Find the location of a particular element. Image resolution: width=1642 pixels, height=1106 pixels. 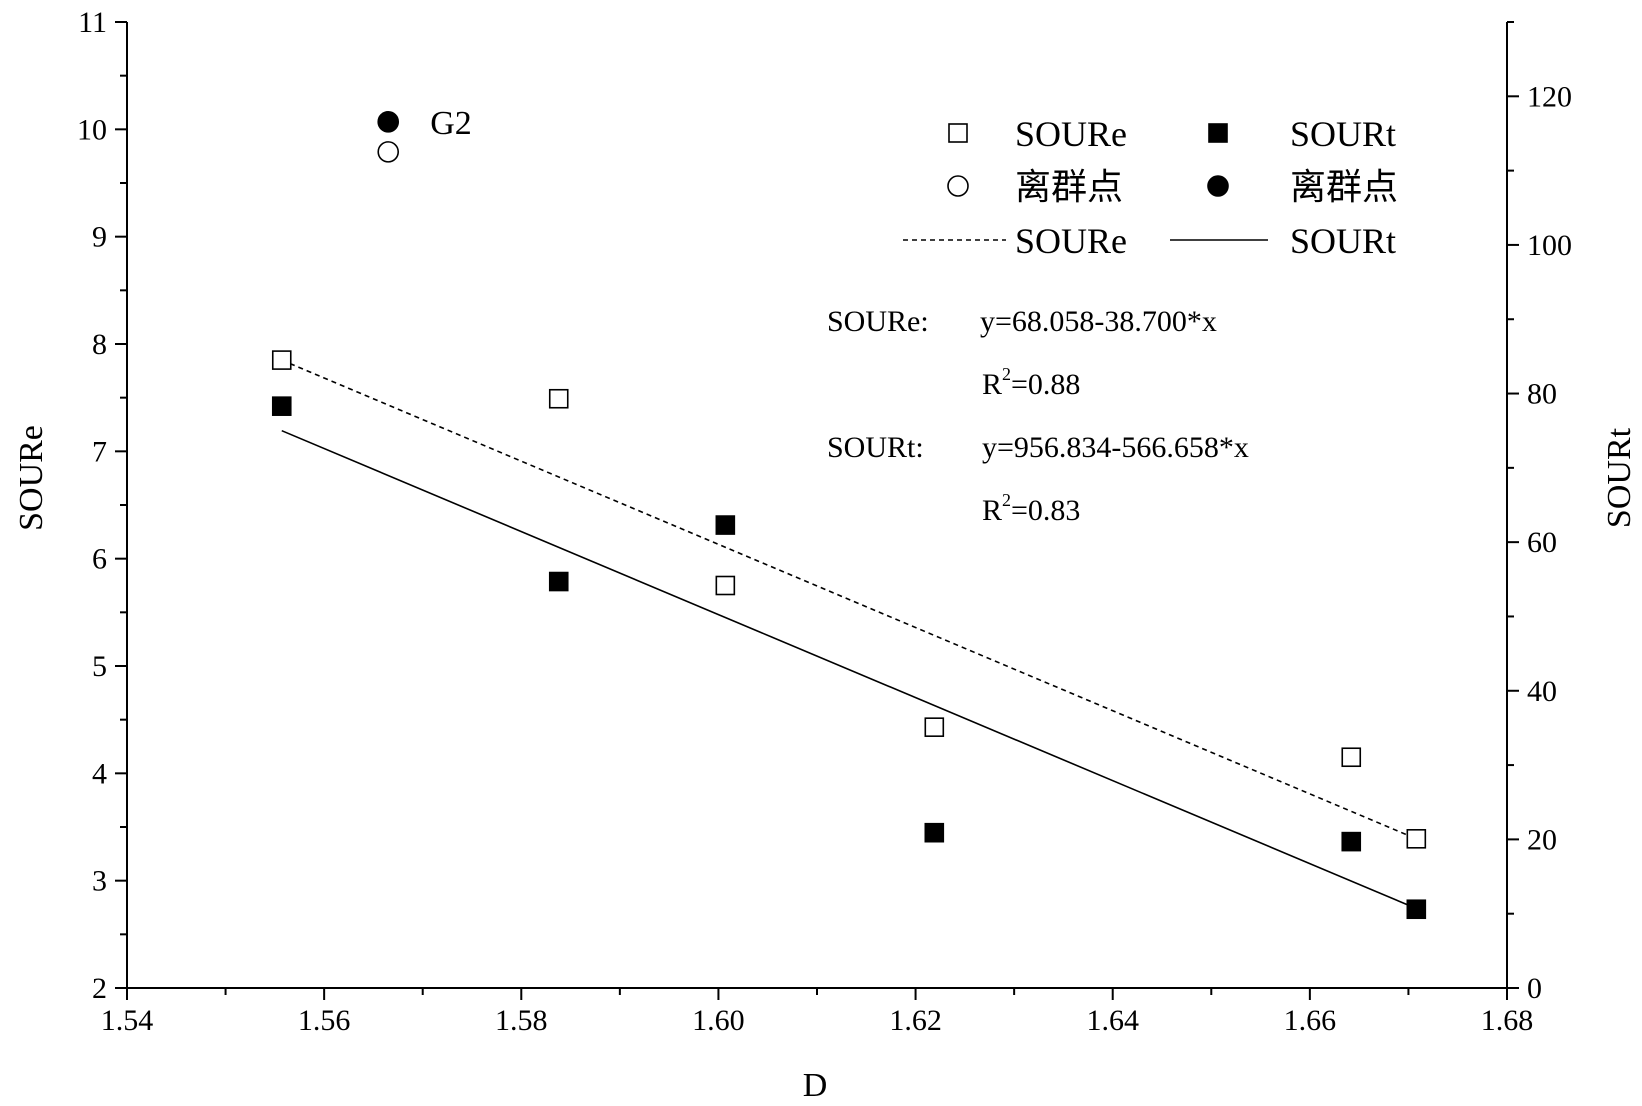

x-tick-label: 1.66 is located at coordinates (1310, 1020).